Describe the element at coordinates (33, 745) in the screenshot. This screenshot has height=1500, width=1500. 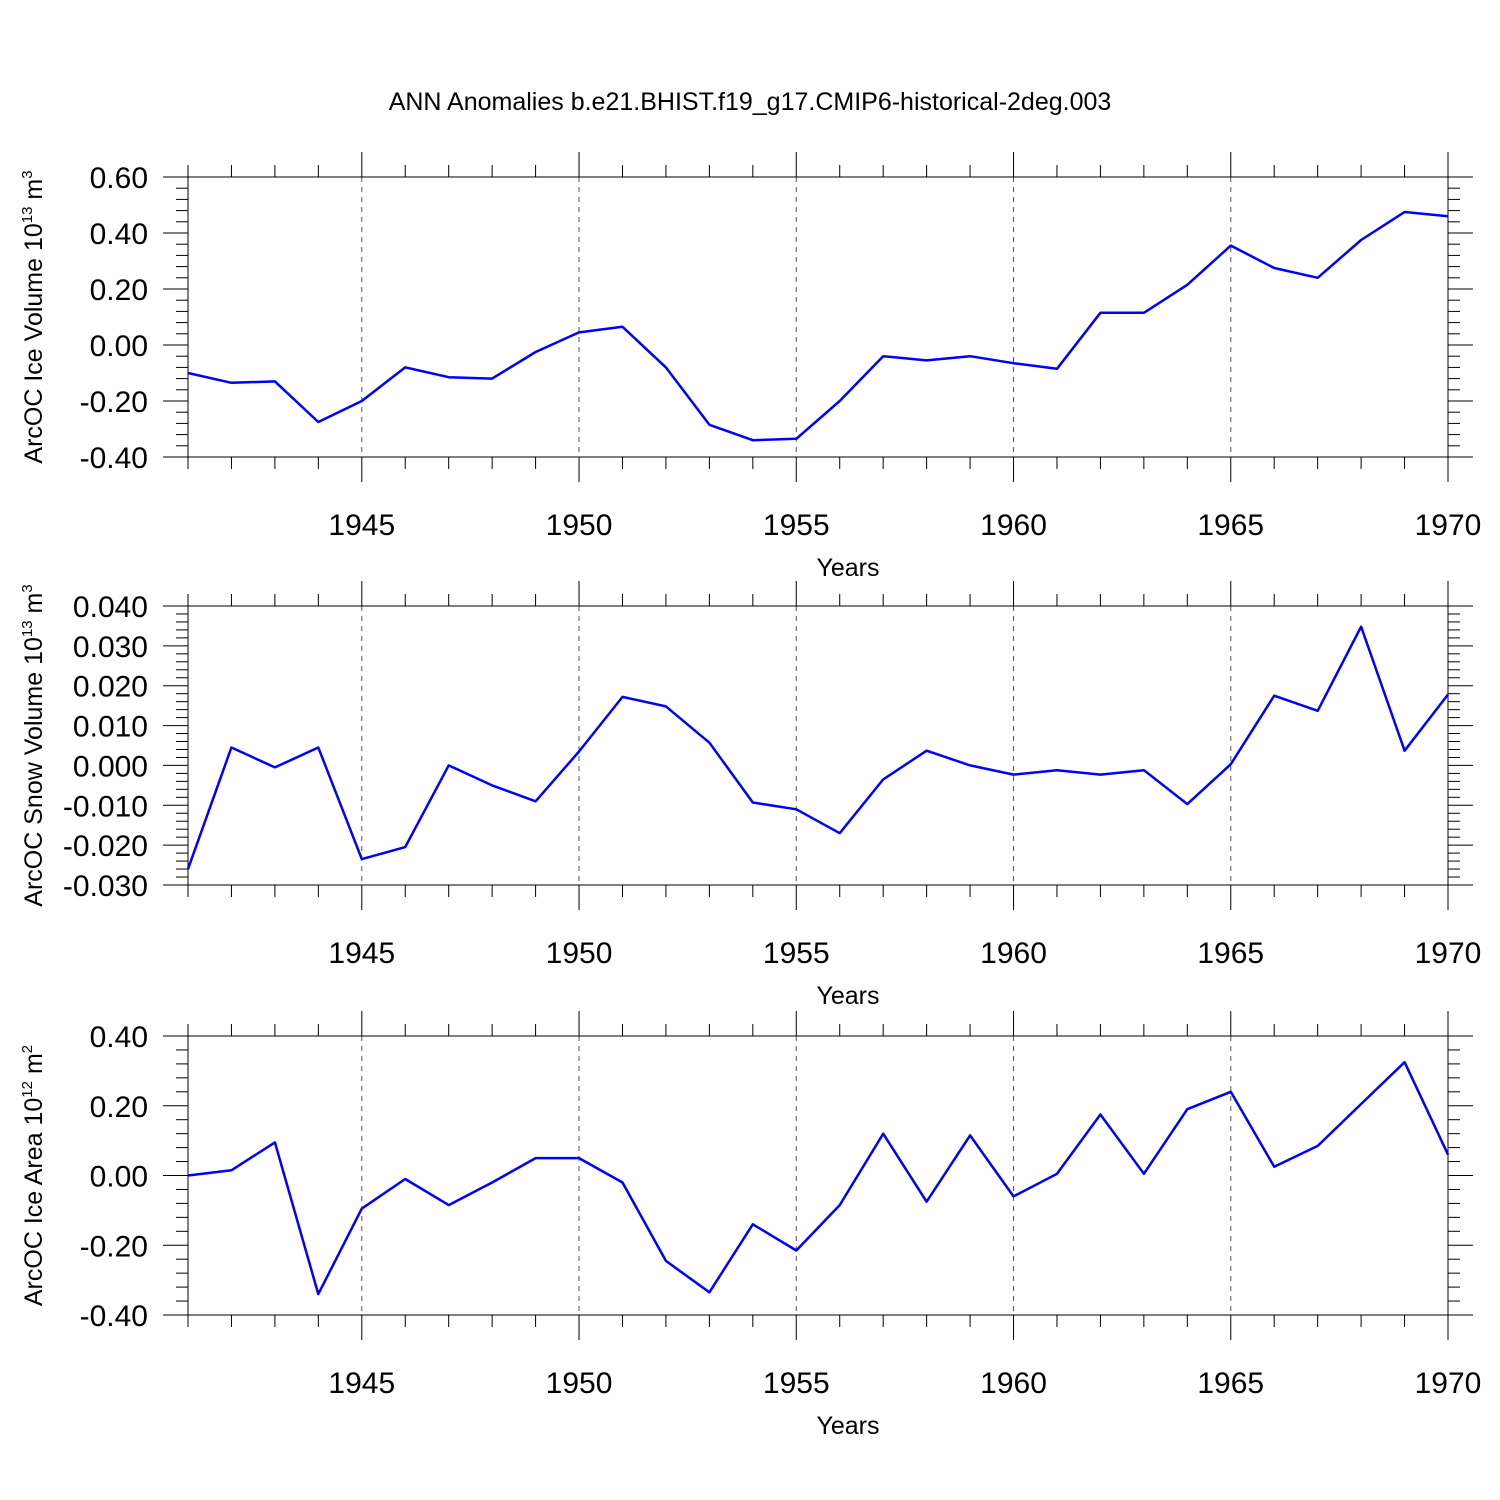
I see `y-axis-label: ArcOC Snow Volume 1013 m3` at that location.